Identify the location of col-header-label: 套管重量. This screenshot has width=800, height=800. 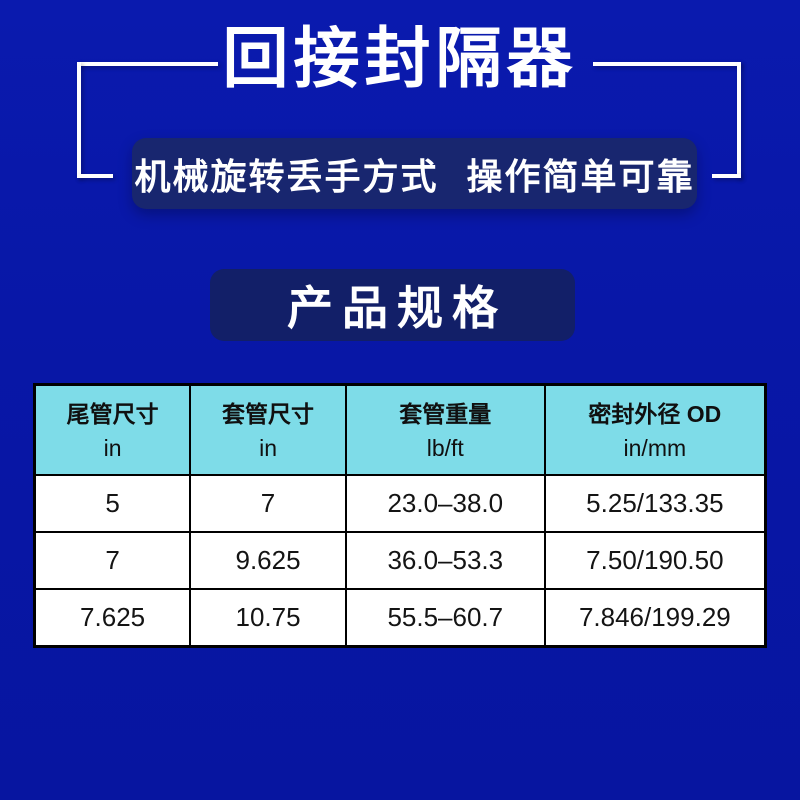
(445, 414).